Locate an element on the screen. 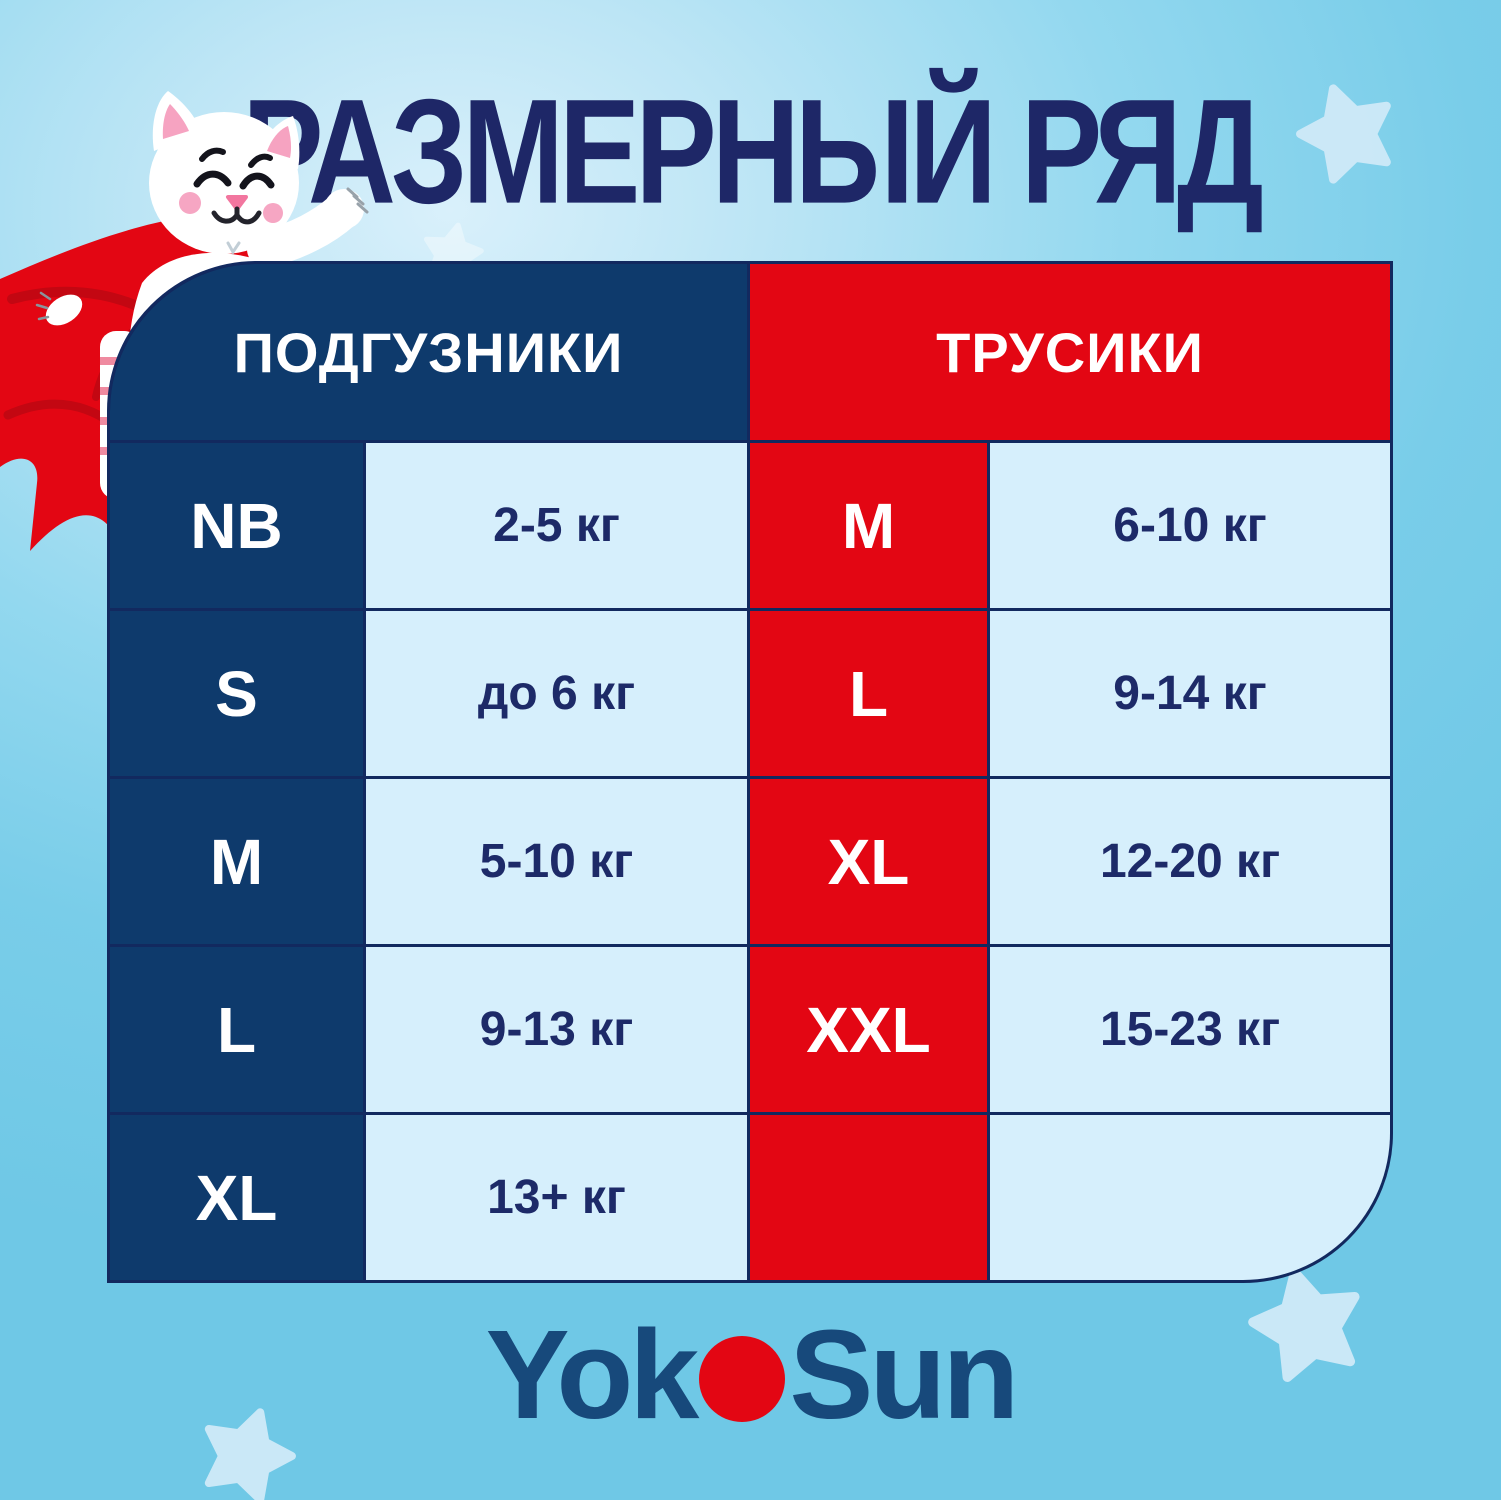  diapers-size-cell: XL is located at coordinates (236, 1197).